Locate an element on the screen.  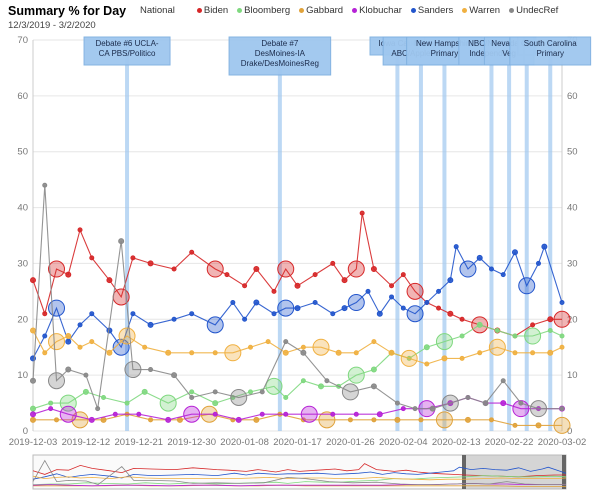
y-tick-label-left: 70 is located at coordinates (22, 40).